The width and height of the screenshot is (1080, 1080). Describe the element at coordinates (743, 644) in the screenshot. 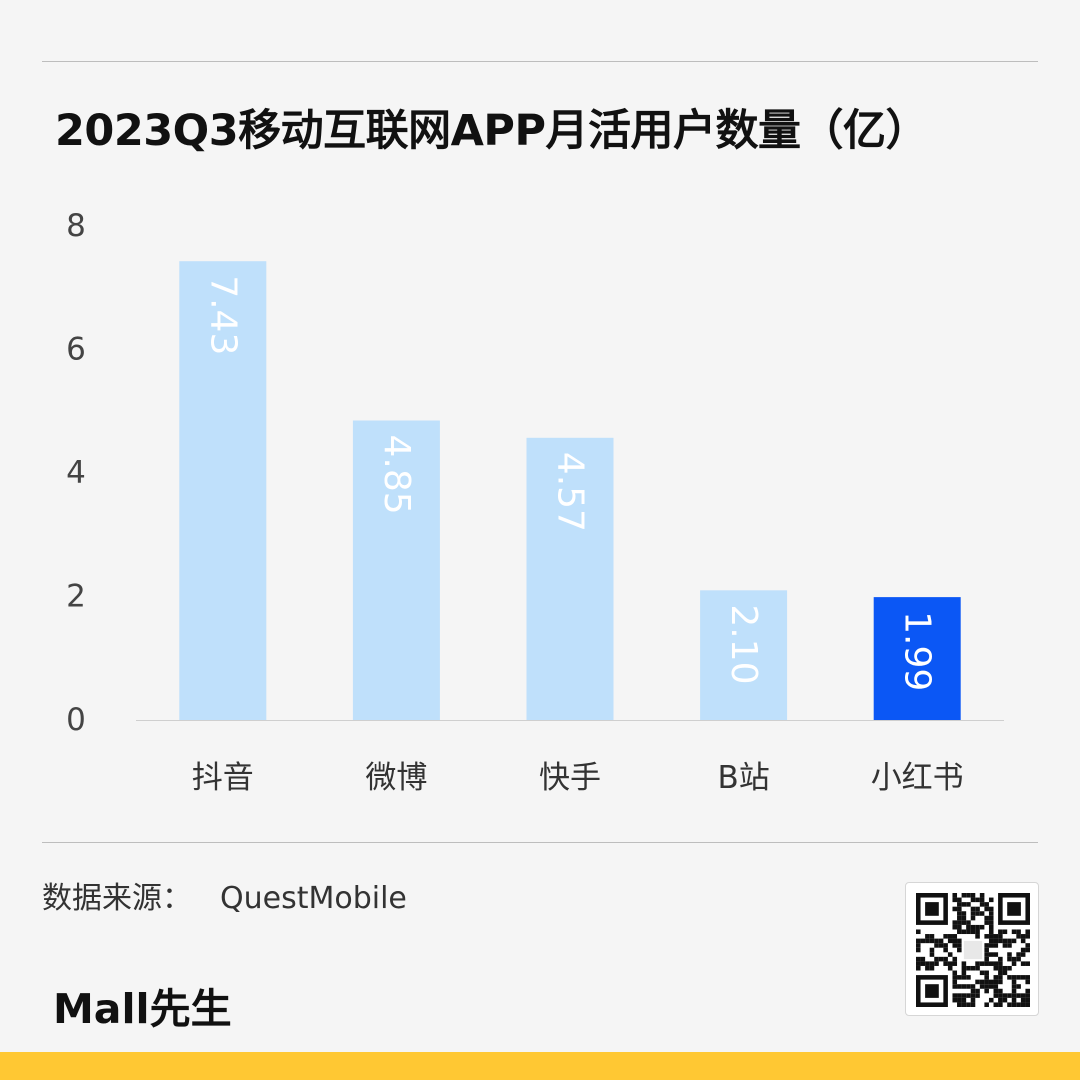

I see `bar-data-label: 2.10` at that location.